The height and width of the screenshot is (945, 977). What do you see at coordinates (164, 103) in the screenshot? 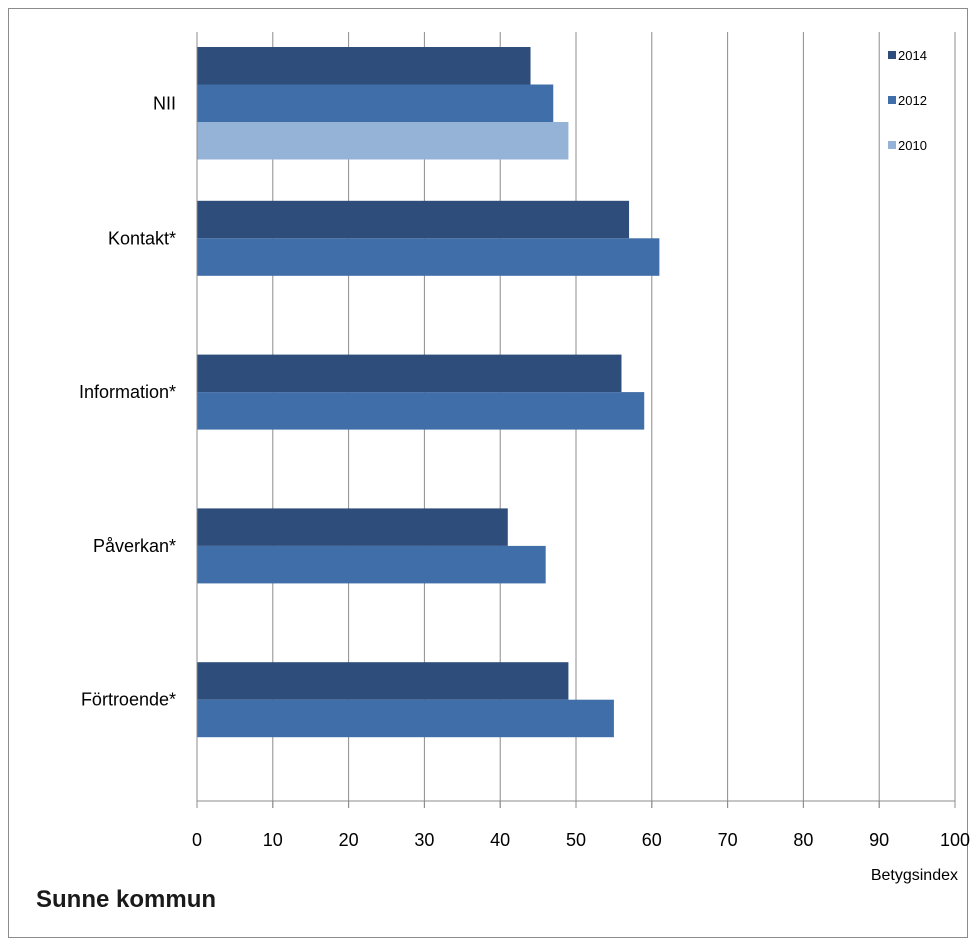
I see `category-label: NII` at bounding box center [164, 103].